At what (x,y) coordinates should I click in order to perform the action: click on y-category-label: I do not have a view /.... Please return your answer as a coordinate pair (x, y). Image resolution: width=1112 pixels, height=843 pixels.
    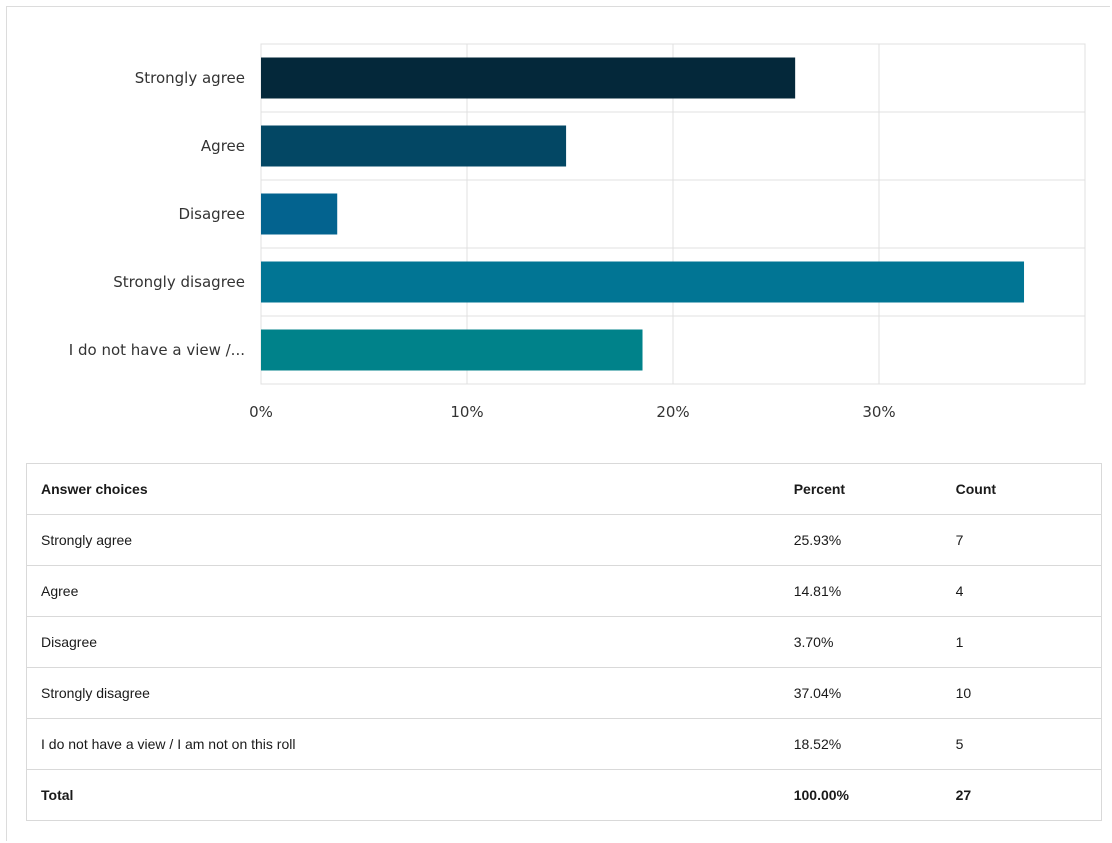
    Looking at the image, I should click on (157, 350).